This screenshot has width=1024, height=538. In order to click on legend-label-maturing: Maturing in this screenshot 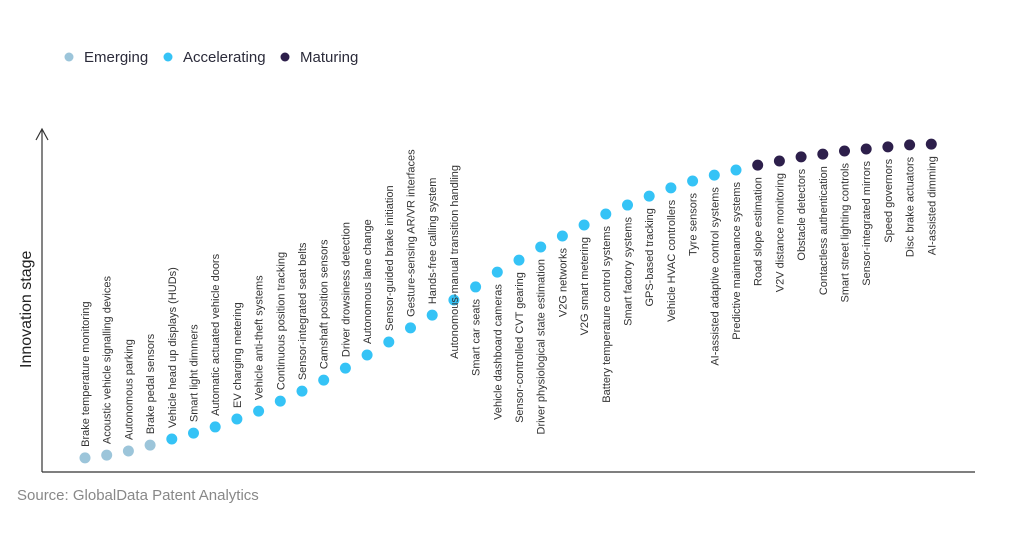, I will do `click(329, 57)`.